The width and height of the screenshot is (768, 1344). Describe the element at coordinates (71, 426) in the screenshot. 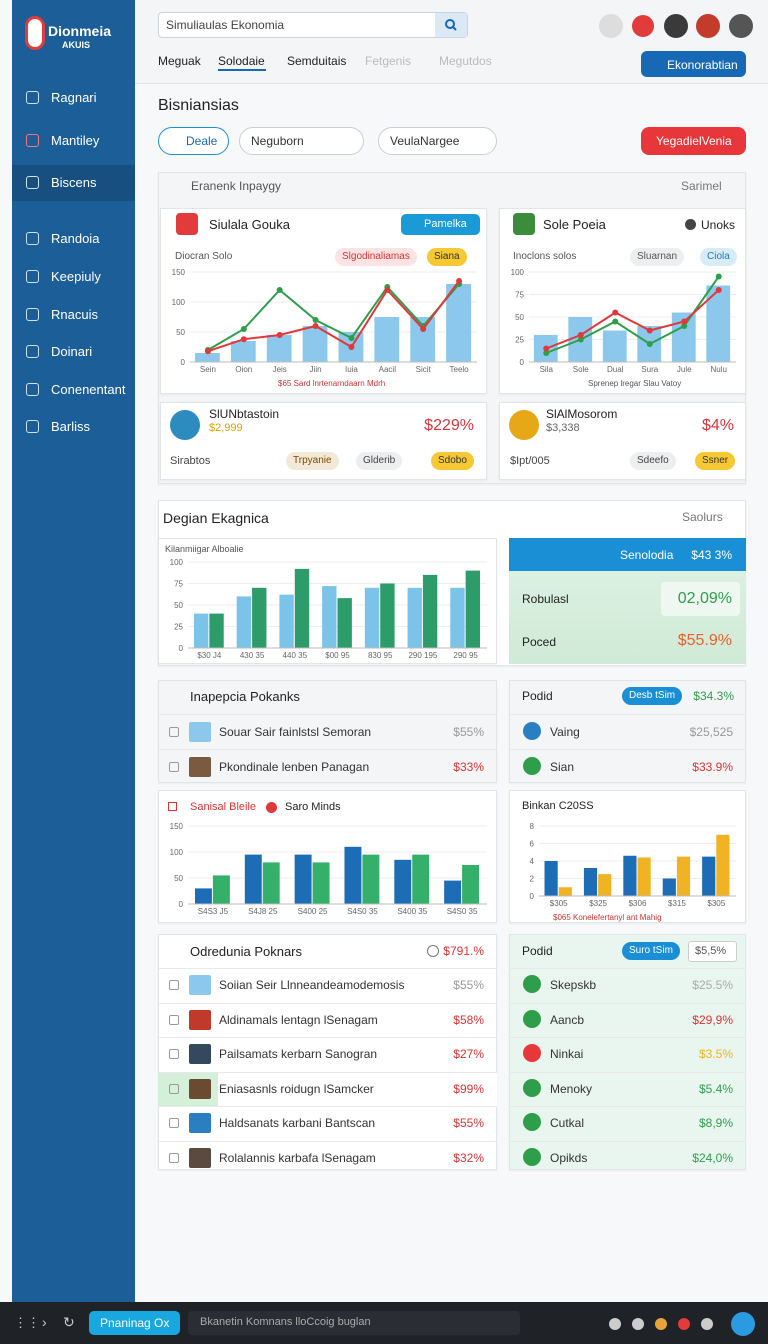

I see `nav-item: Barliss` at that location.